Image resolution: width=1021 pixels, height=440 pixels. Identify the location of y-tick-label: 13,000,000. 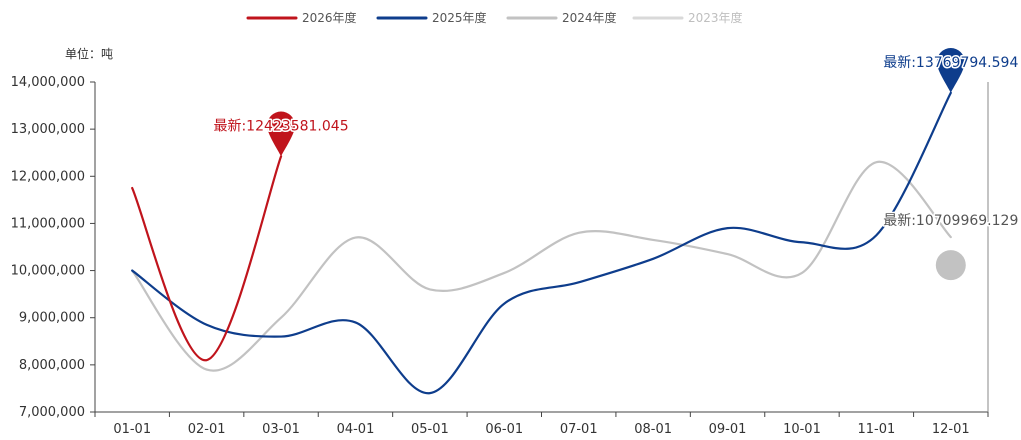
(48, 129).